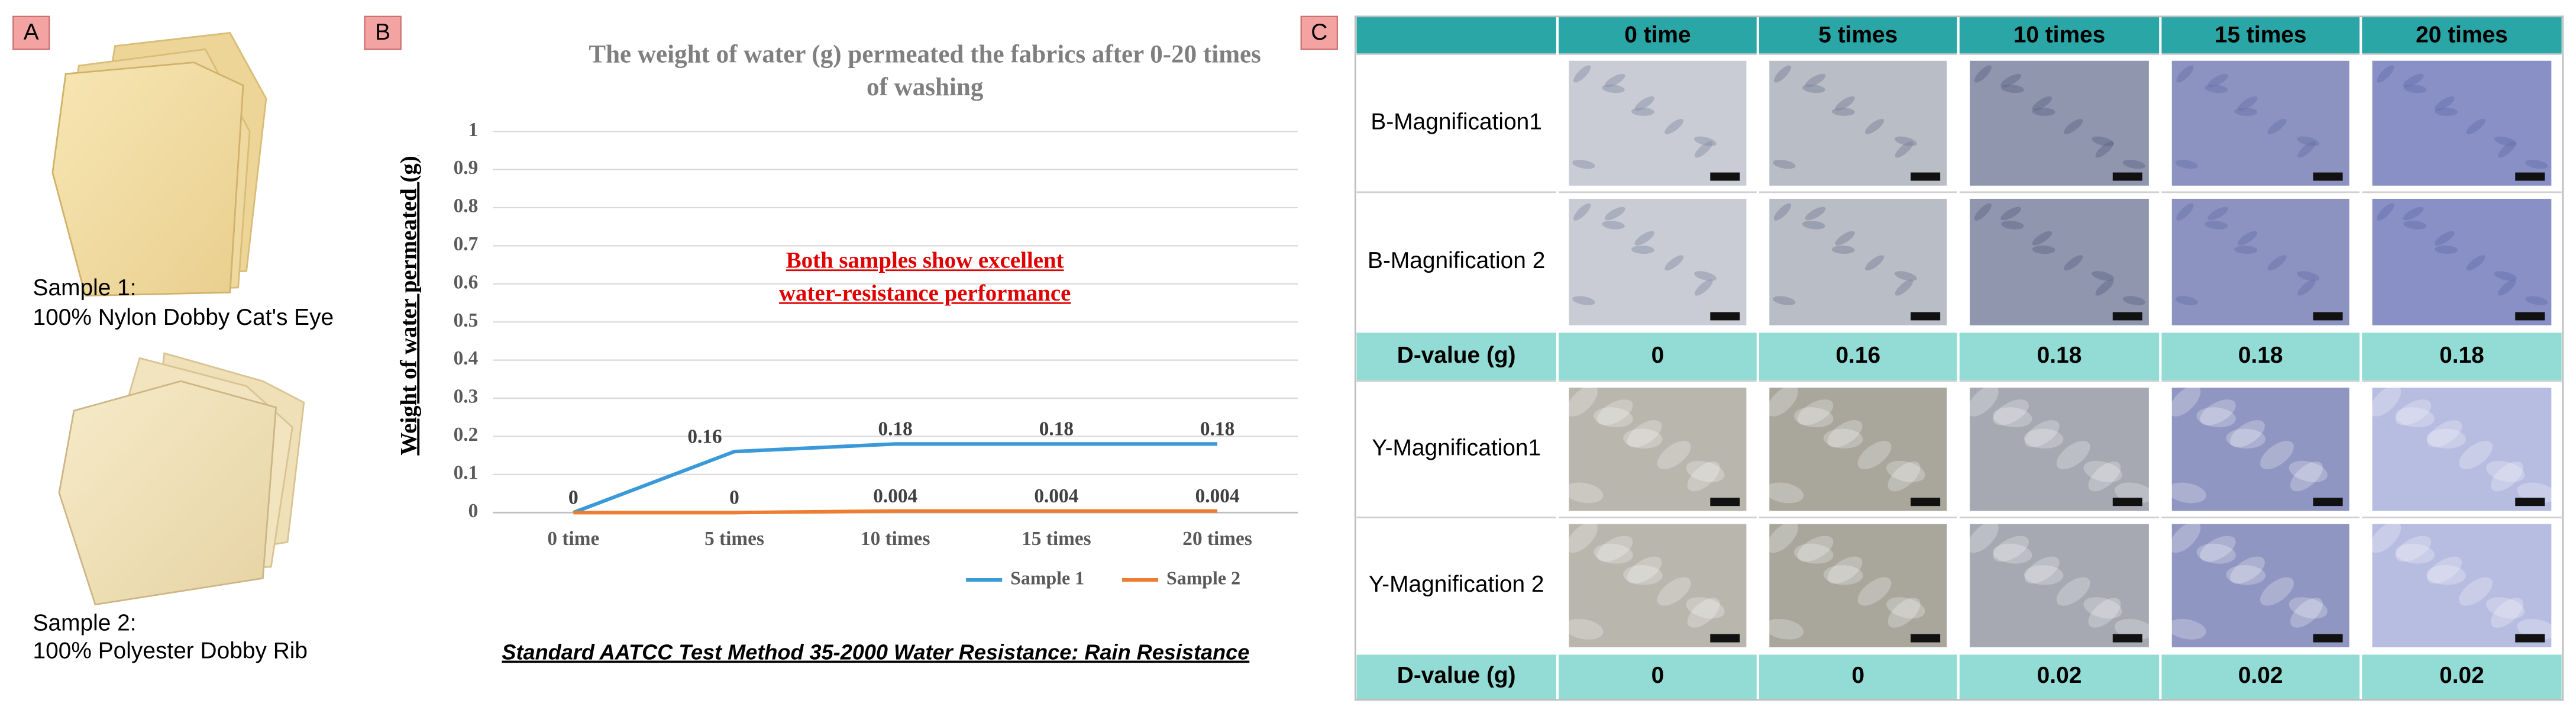  What do you see at coordinates (181, 479) in the screenshot?
I see `fabric-photo` at bounding box center [181, 479].